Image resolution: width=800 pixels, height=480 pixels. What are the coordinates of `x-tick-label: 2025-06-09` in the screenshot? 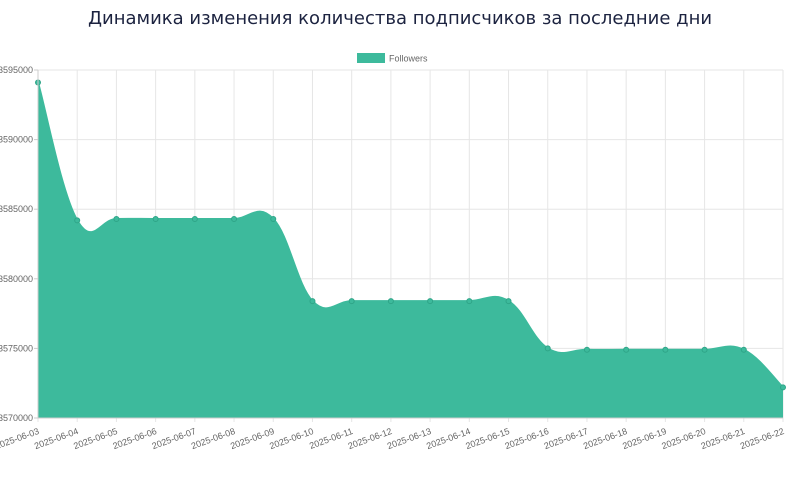 It's located at (252, 438).